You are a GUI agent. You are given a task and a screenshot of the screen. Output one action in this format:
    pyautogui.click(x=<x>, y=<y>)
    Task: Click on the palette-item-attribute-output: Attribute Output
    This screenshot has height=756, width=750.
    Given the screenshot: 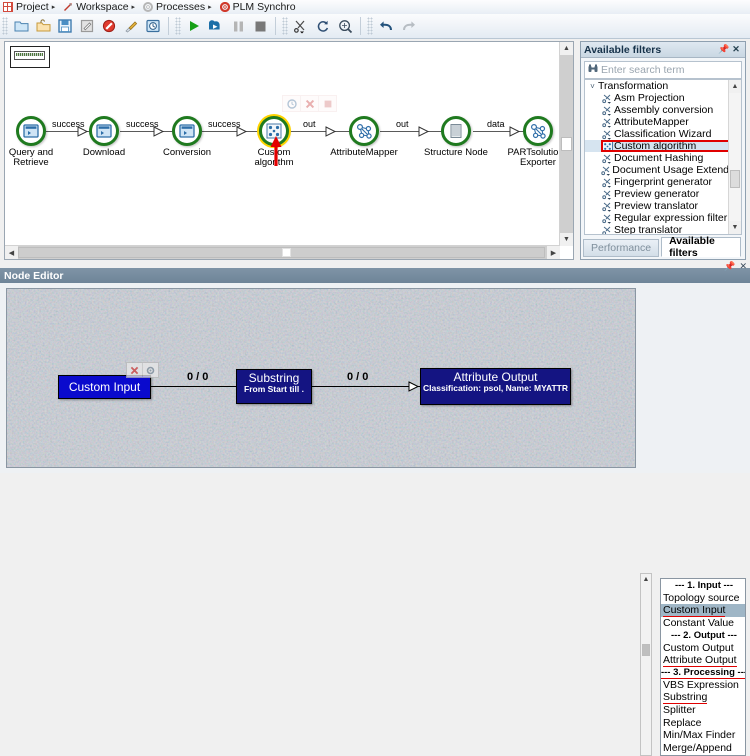 What is the action you would take?
    pyautogui.click(x=703, y=660)
    